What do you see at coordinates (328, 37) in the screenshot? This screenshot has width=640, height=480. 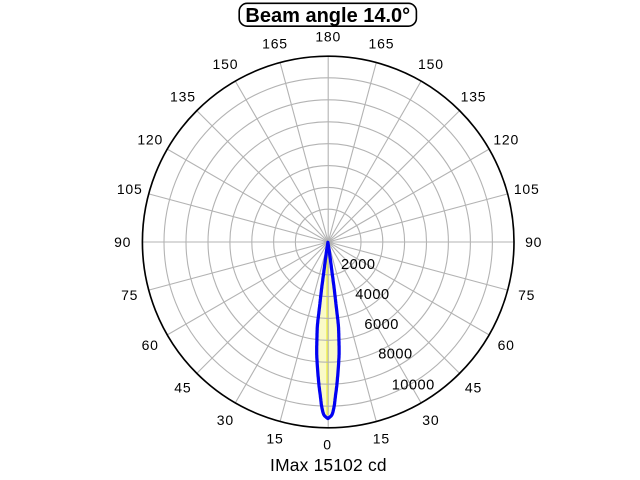 I see `svg-text: 180` at bounding box center [328, 37].